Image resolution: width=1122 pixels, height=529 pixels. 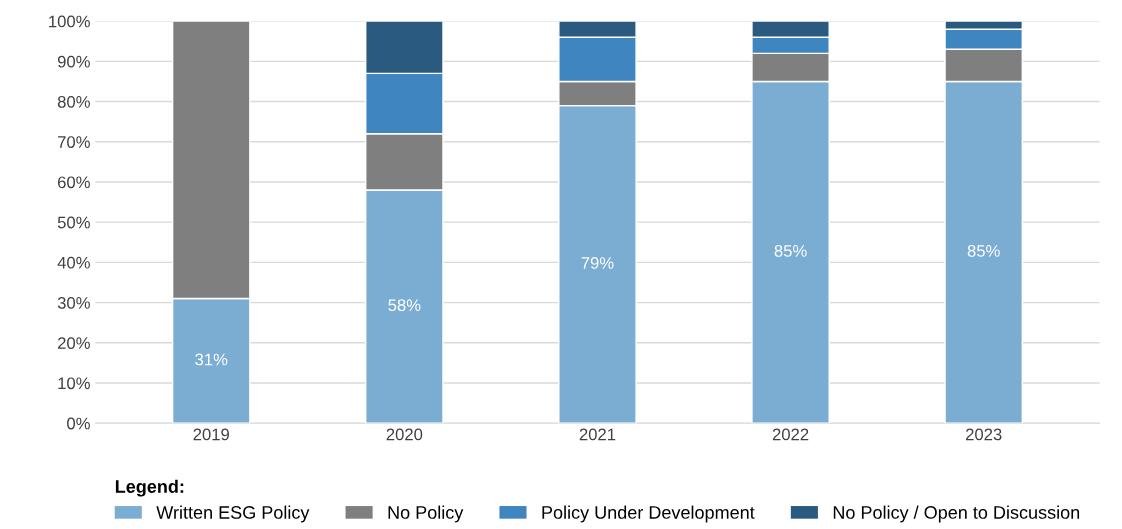 I want to click on y-tick-label: 0%, so click(x=78, y=423).